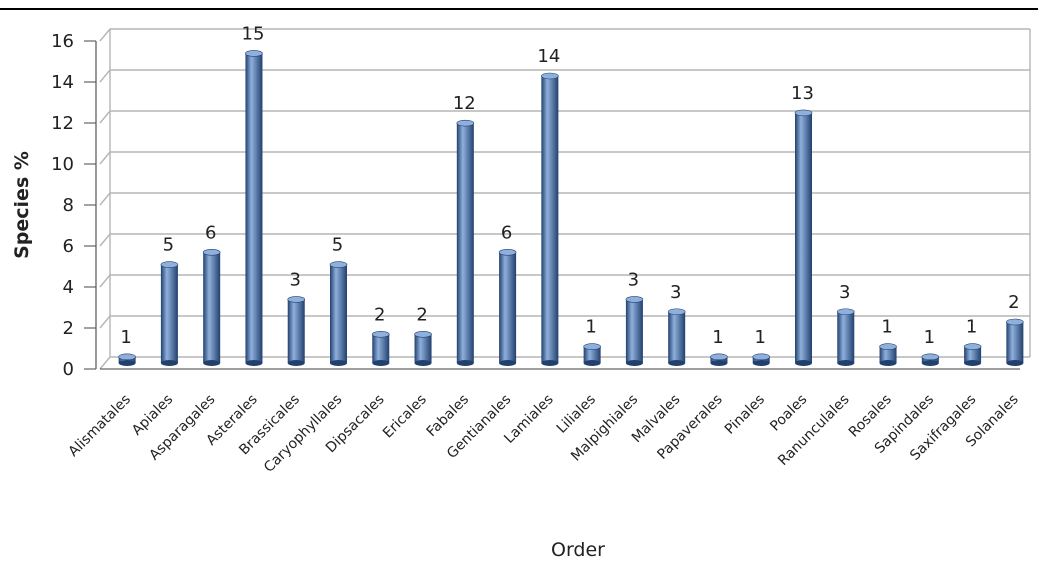  I want to click on x-axis-title: Order, so click(578, 550).